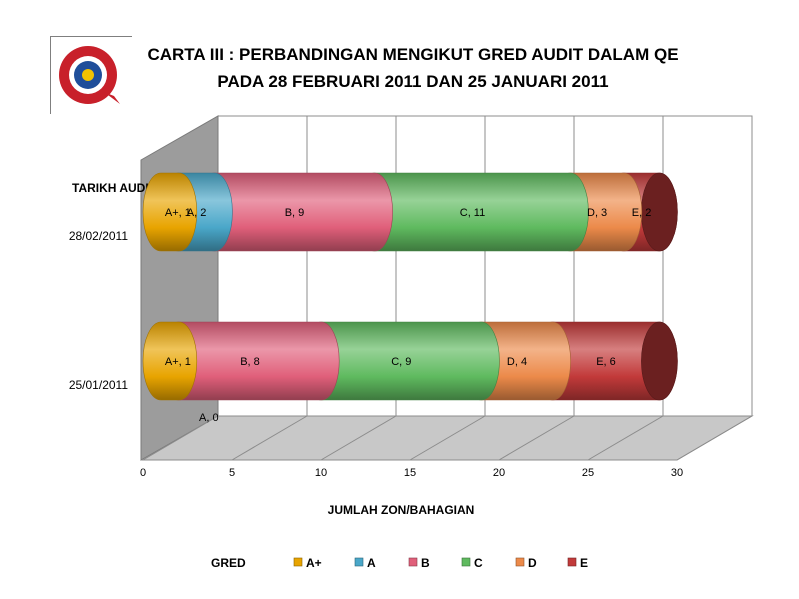  What do you see at coordinates (98, 385) in the screenshot?
I see `category-label-1: 25/01/2011` at bounding box center [98, 385].